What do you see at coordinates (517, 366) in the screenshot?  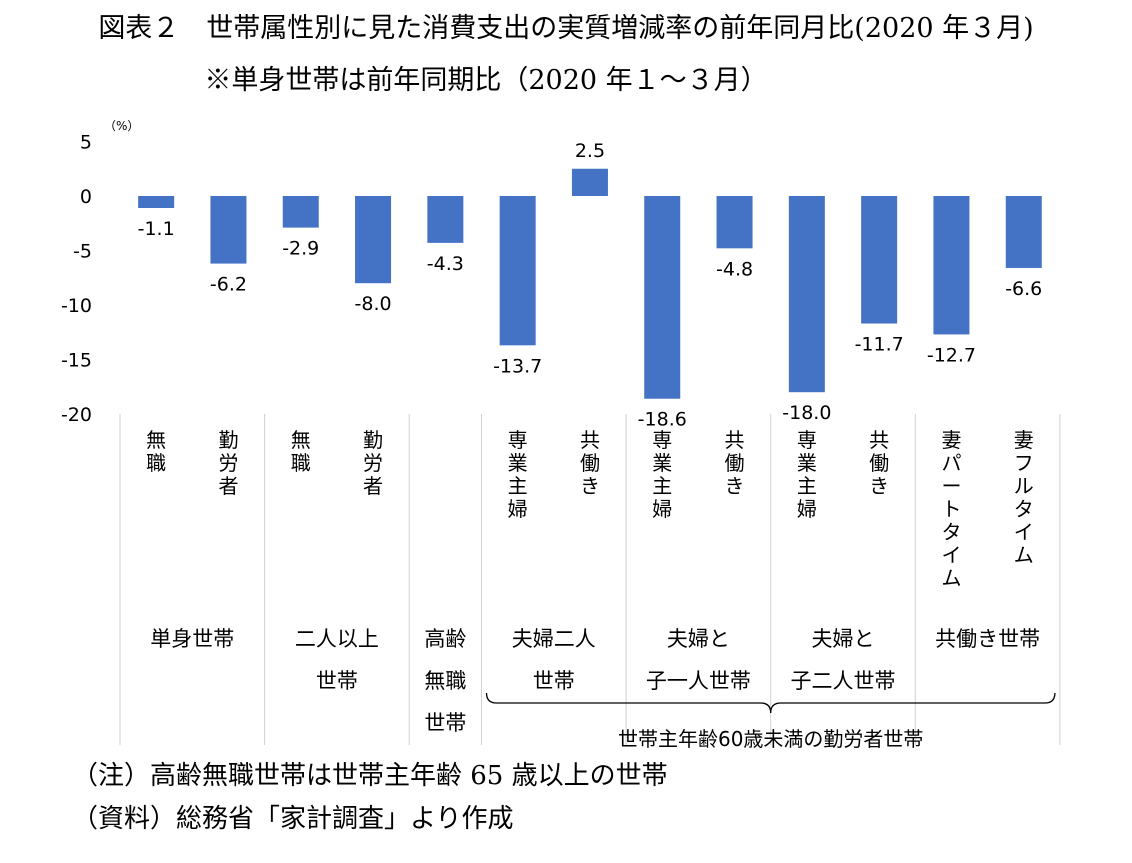 I see `data-label: -13.7` at bounding box center [517, 366].